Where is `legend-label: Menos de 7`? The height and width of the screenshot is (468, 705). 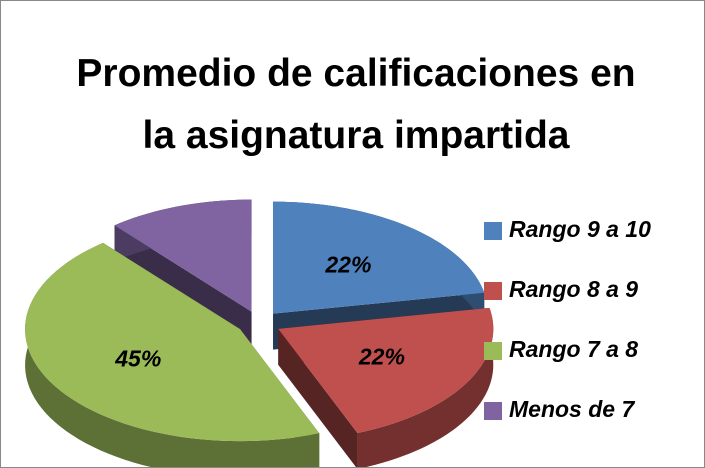
legend-label: Menos de 7 is located at coordinates (572, 409).